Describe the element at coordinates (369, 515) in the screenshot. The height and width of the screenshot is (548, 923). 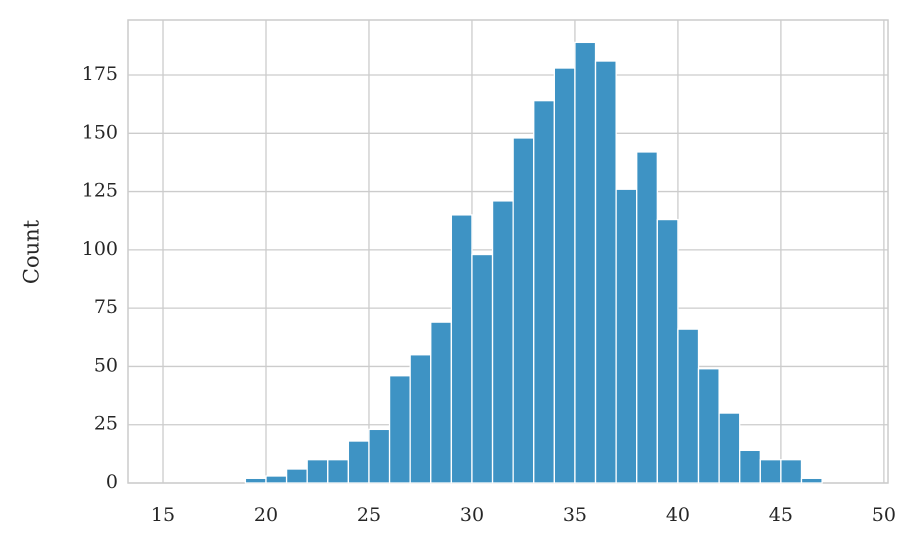
I see `x-tick-label: 25` at that location.